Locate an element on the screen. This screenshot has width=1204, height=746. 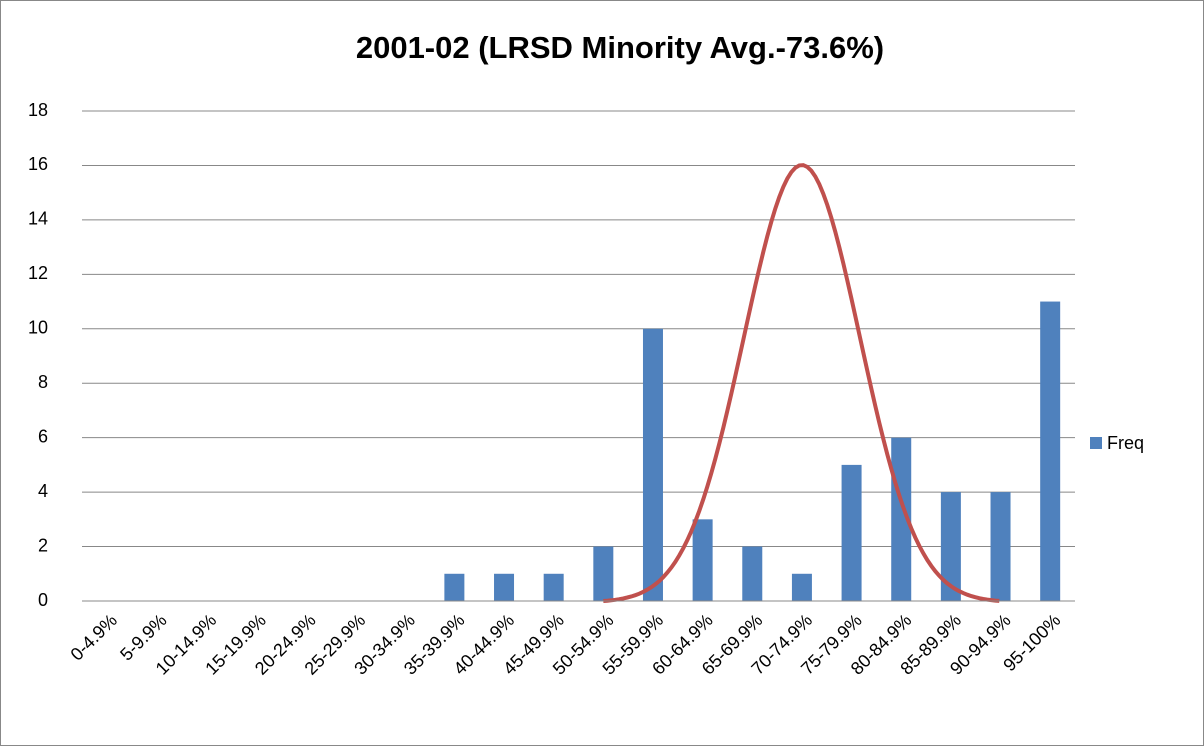
chart-title: 2001-02 (LRSD Minority Avg.-73.6%) is located at coordinates (620, 47).